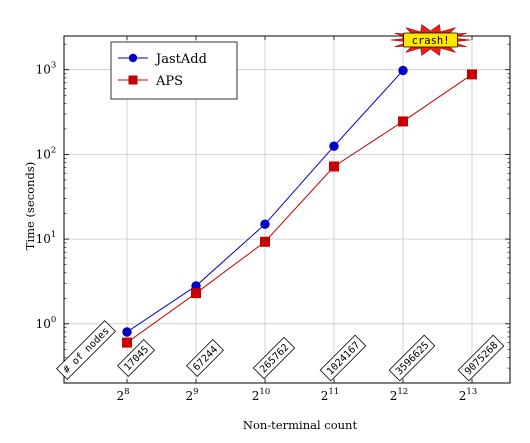 This screenshot has width=530, height=443. What do you see at coordinates (53, 320) in the screenshot?
I see `y-tick-exponent: 0` at bounding box center [53, 320].